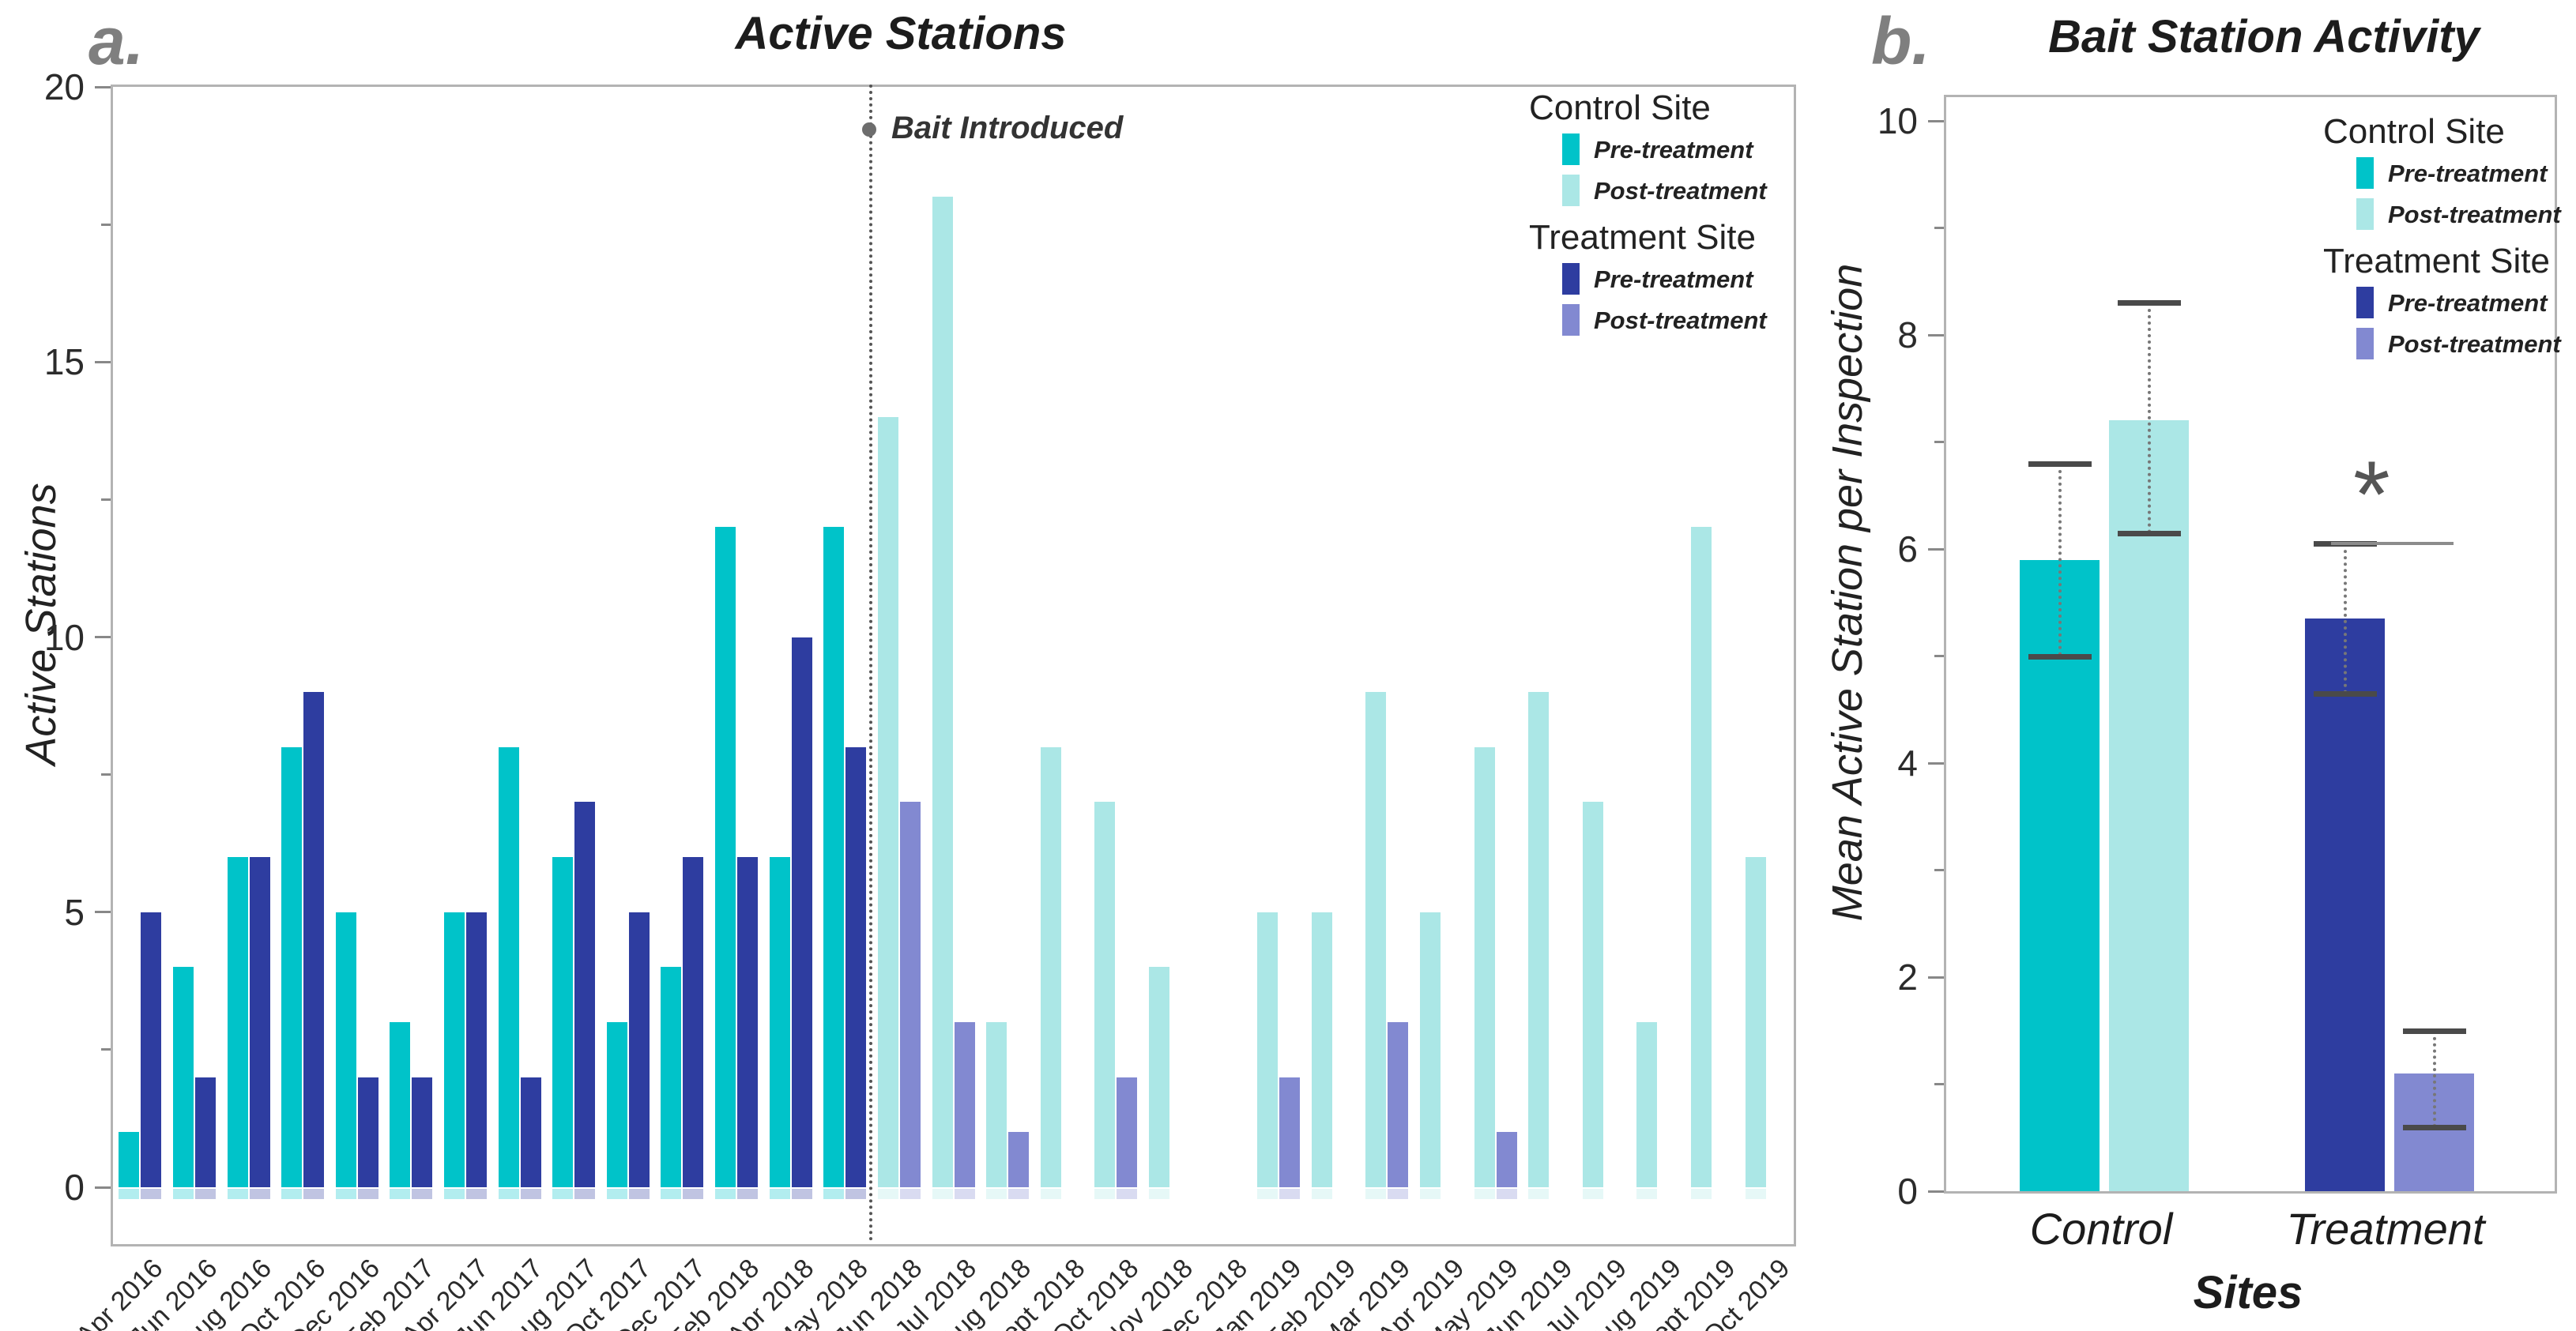 The width and height of the screenshot is (2576, 1331). I want to click on bar-treatment-pre-treatment, so click(2345, 905).